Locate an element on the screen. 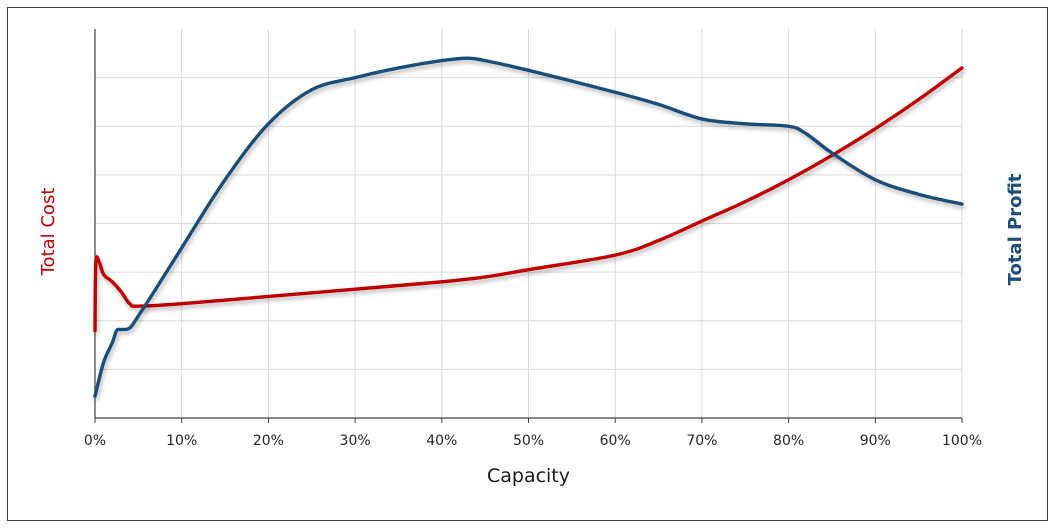 The width and height of the screenshot is (1057, 531). x-tick-labels: 0% 10% 20% 30% 40% 50% 60% 70% 80% 90% 100% is located at coordinates (533, 441).